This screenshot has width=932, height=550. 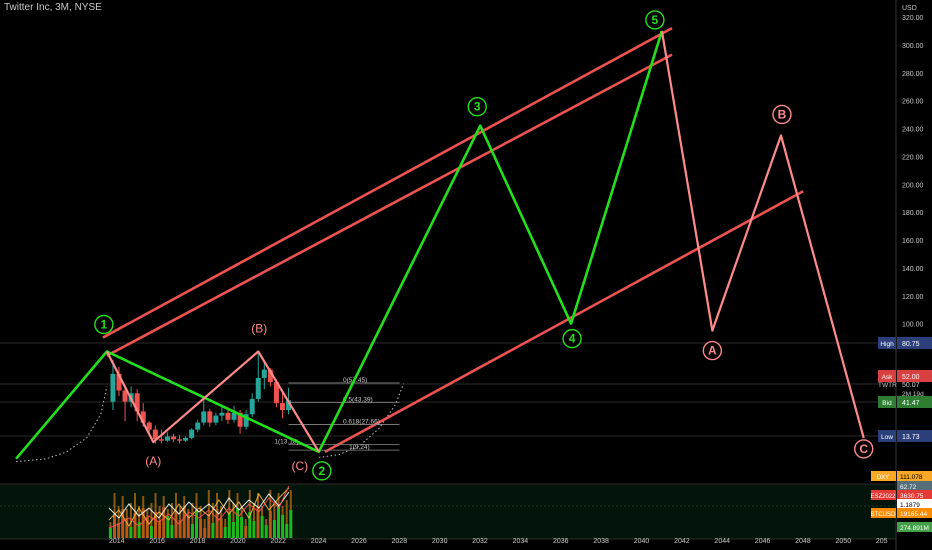 What do you see at coordinates (322, 471) in the screenshot?
I see `wave-label-2-circle` at bounding box center [322, 471].